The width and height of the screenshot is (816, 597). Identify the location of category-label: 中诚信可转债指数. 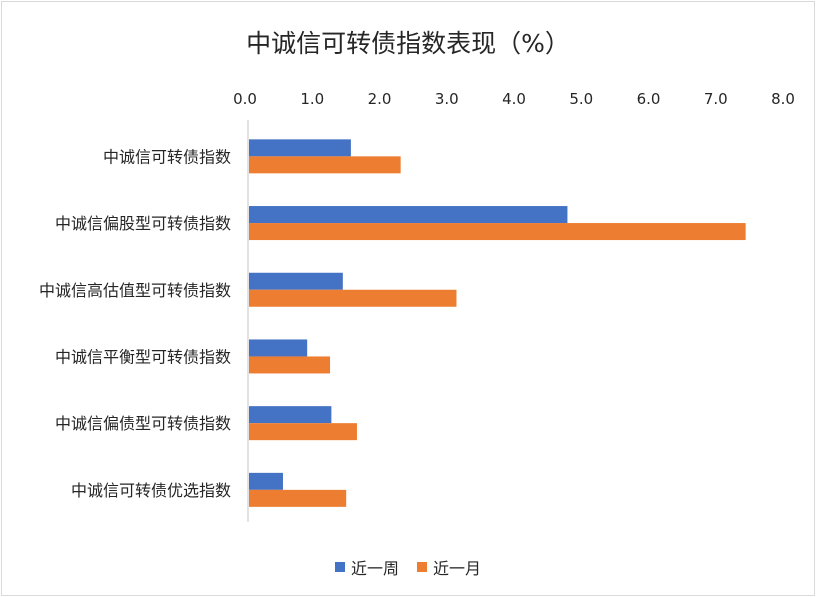
(167, 156).